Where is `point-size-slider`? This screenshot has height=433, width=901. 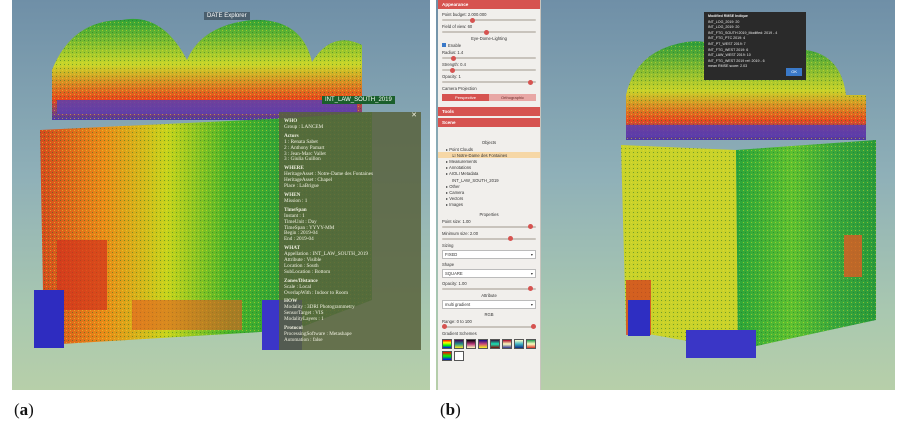
point-size-slider is located at coordinates (489, 227).